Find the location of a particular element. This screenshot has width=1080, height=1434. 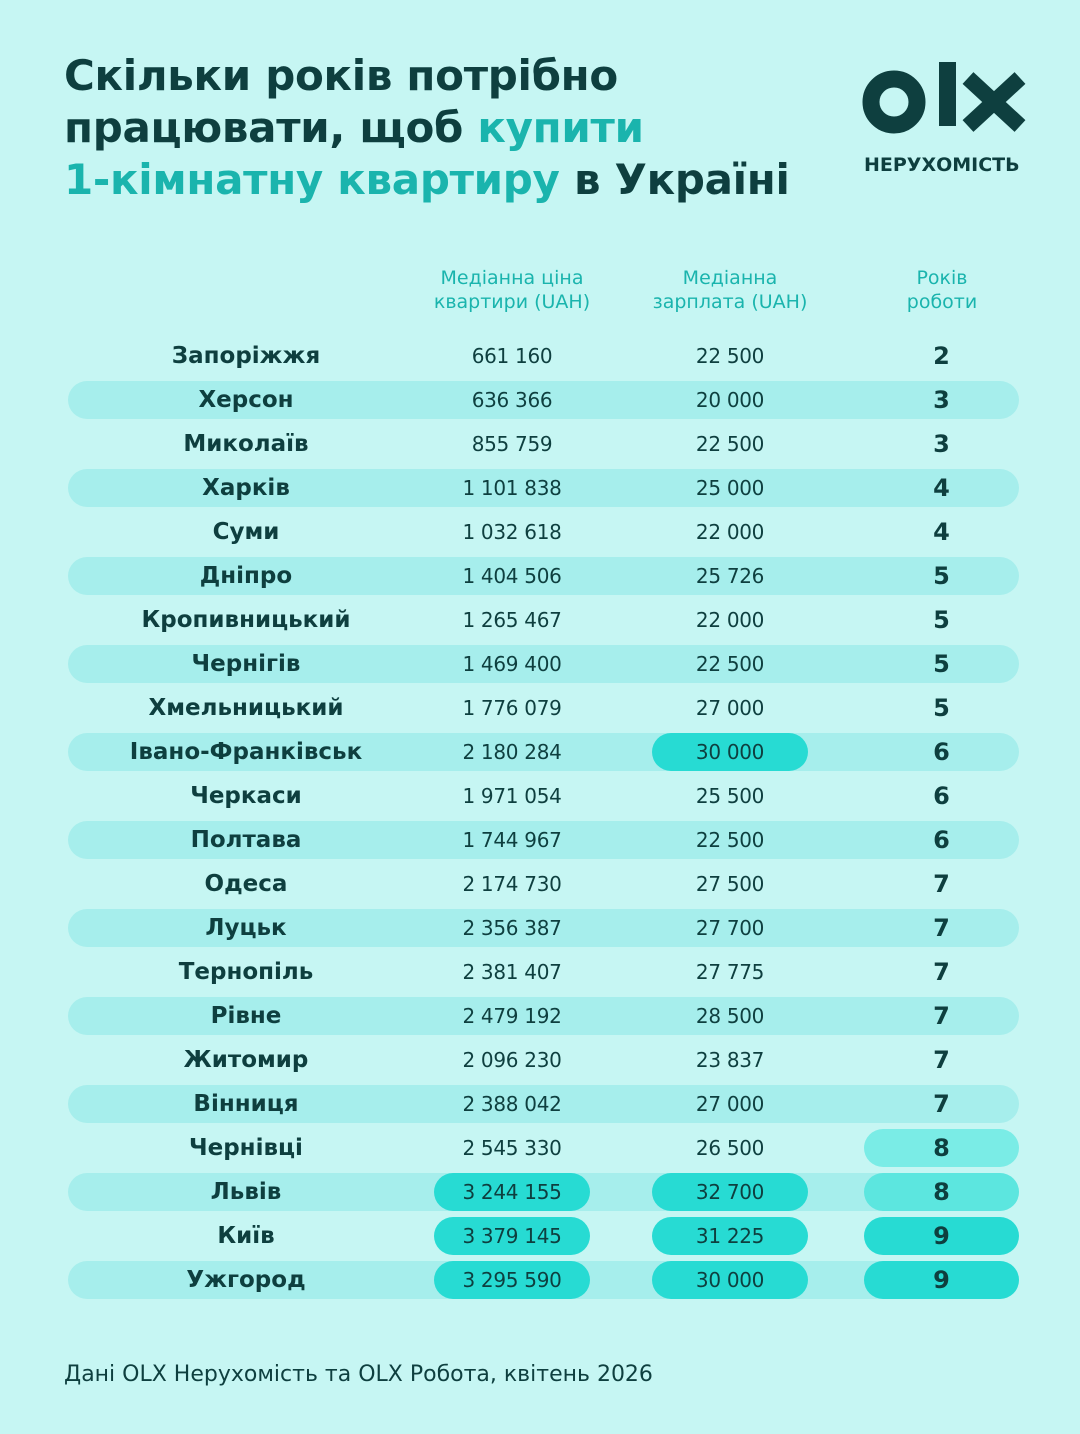

column-header-salary-line2: зарплата (UAH) is located at coordinates (730, 302).